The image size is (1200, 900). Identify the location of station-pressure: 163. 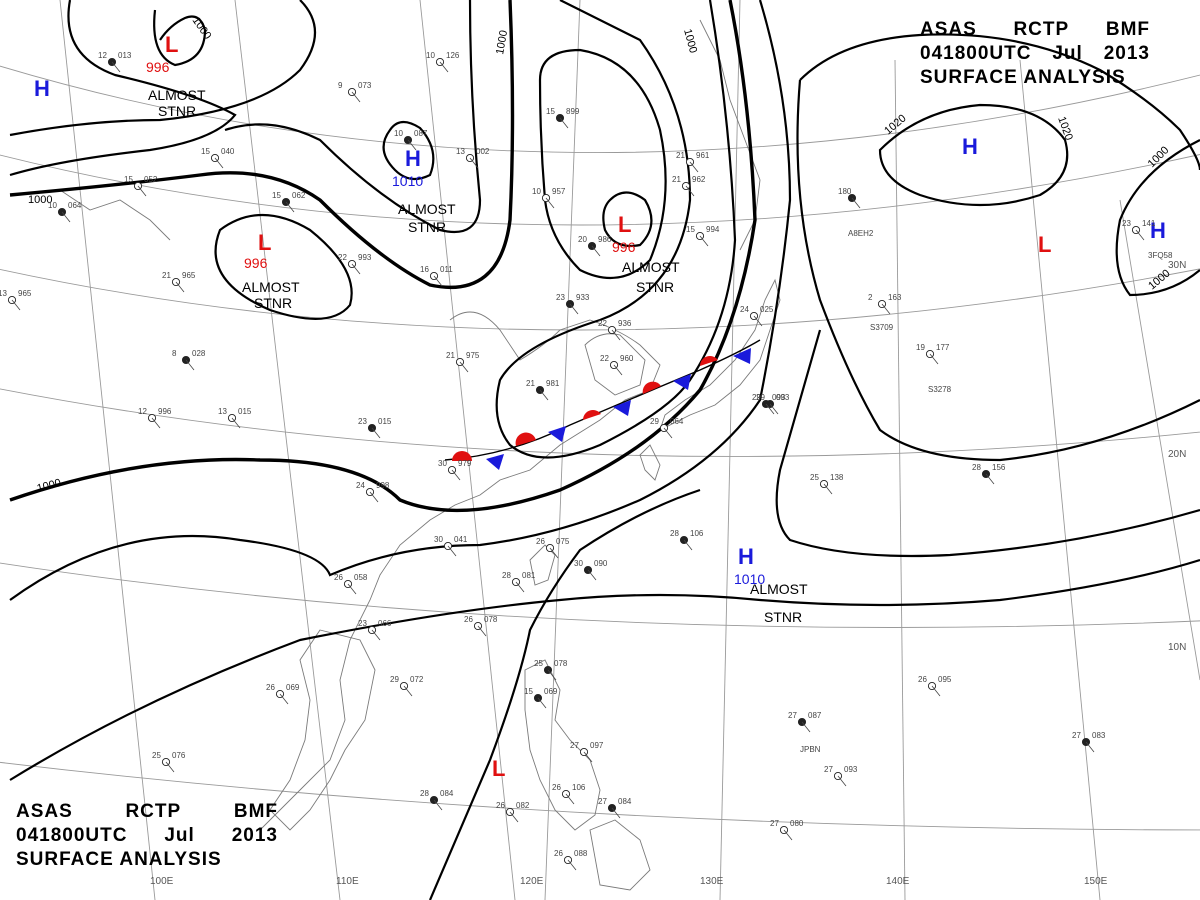
(895, 297).